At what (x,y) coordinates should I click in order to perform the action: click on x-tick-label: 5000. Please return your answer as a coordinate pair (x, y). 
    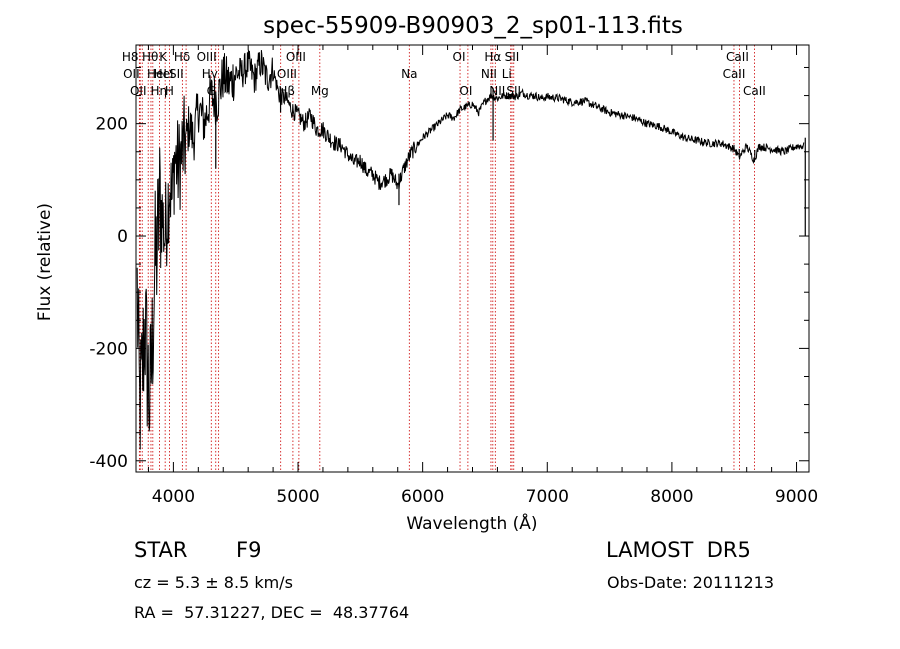
    Looking at the image, I should click on (297, 497).